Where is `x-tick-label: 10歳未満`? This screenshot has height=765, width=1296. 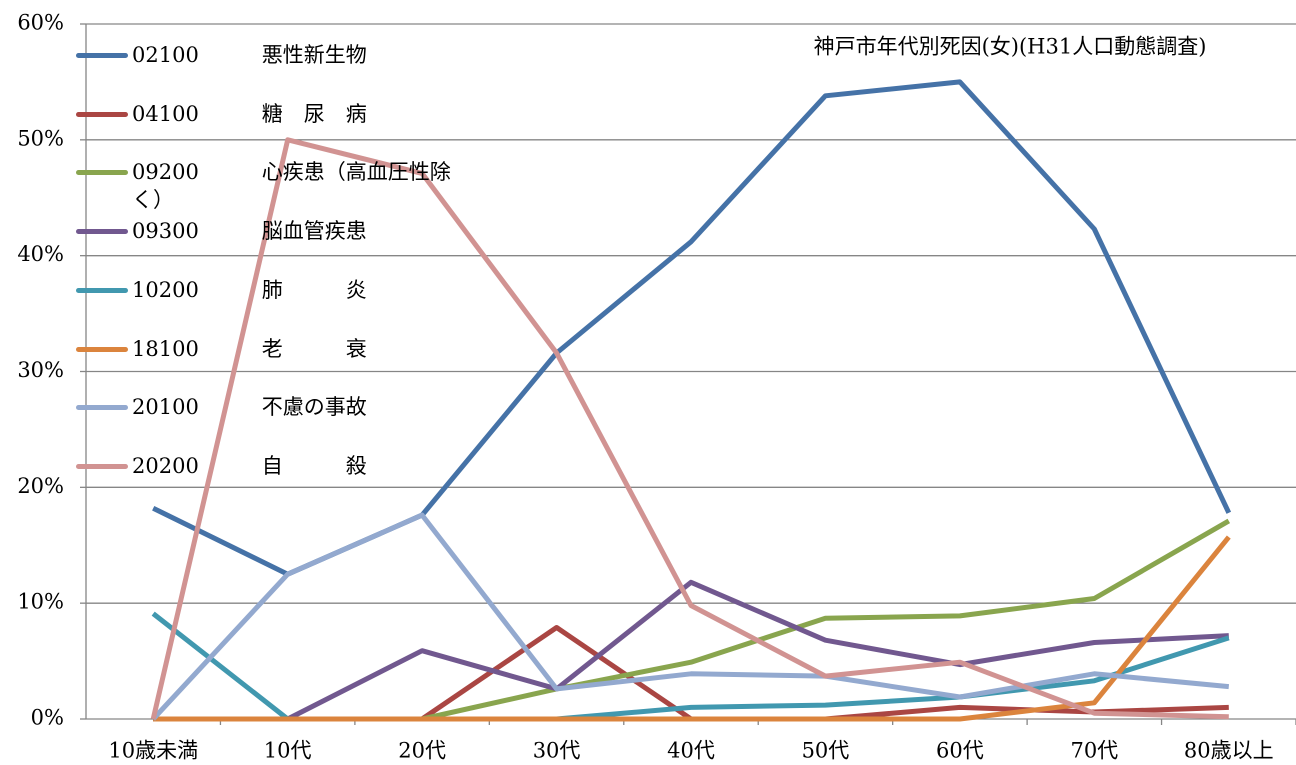 x-tick-label: 10歳未満 is located at coordinates (153, 751).